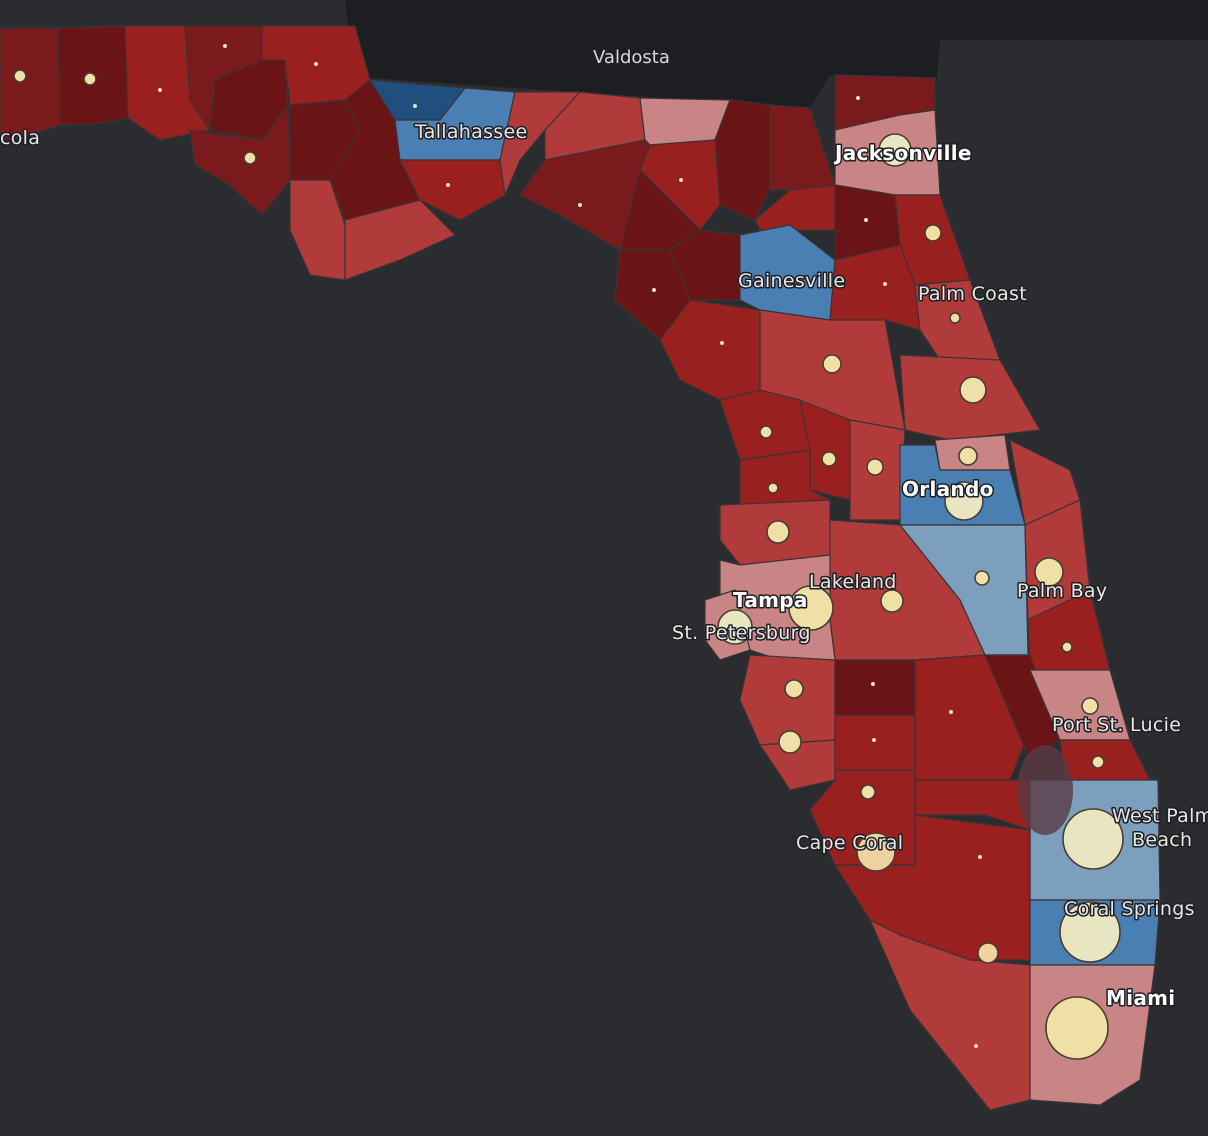 This screenshot has width=1208, height=1136. What do you see at coordinates (792, 281) in the screenshot?
I see `city-label-gainesville: Gainesville` at bounding box center [792, 281].